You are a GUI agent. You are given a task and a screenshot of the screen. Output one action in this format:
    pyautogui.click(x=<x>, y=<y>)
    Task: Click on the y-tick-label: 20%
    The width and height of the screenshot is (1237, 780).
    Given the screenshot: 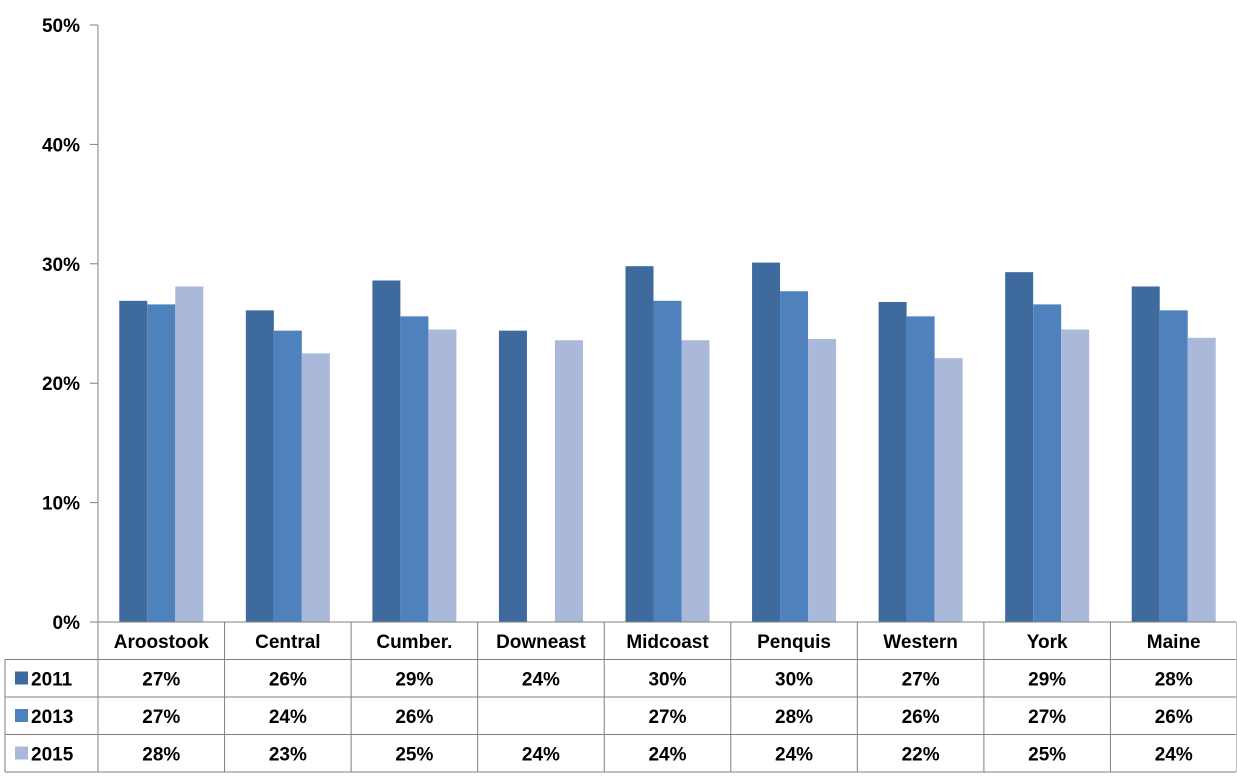 What is the action you would take?
    pyautogui.click(x=61, y=384)
    